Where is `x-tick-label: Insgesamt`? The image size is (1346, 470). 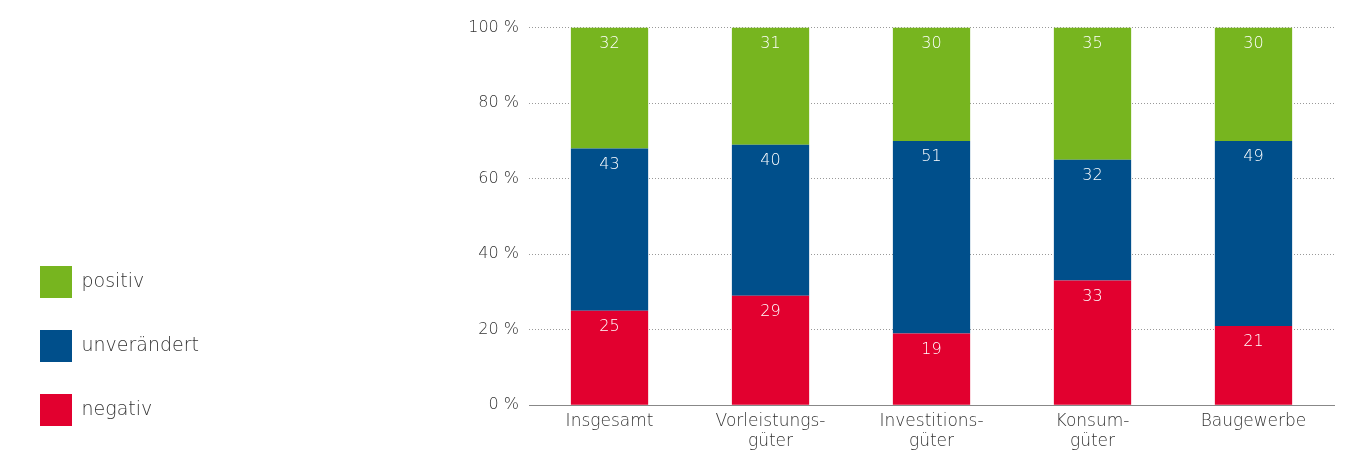
x-tick-label: Insgesamt is located at coordinates (609, 419).